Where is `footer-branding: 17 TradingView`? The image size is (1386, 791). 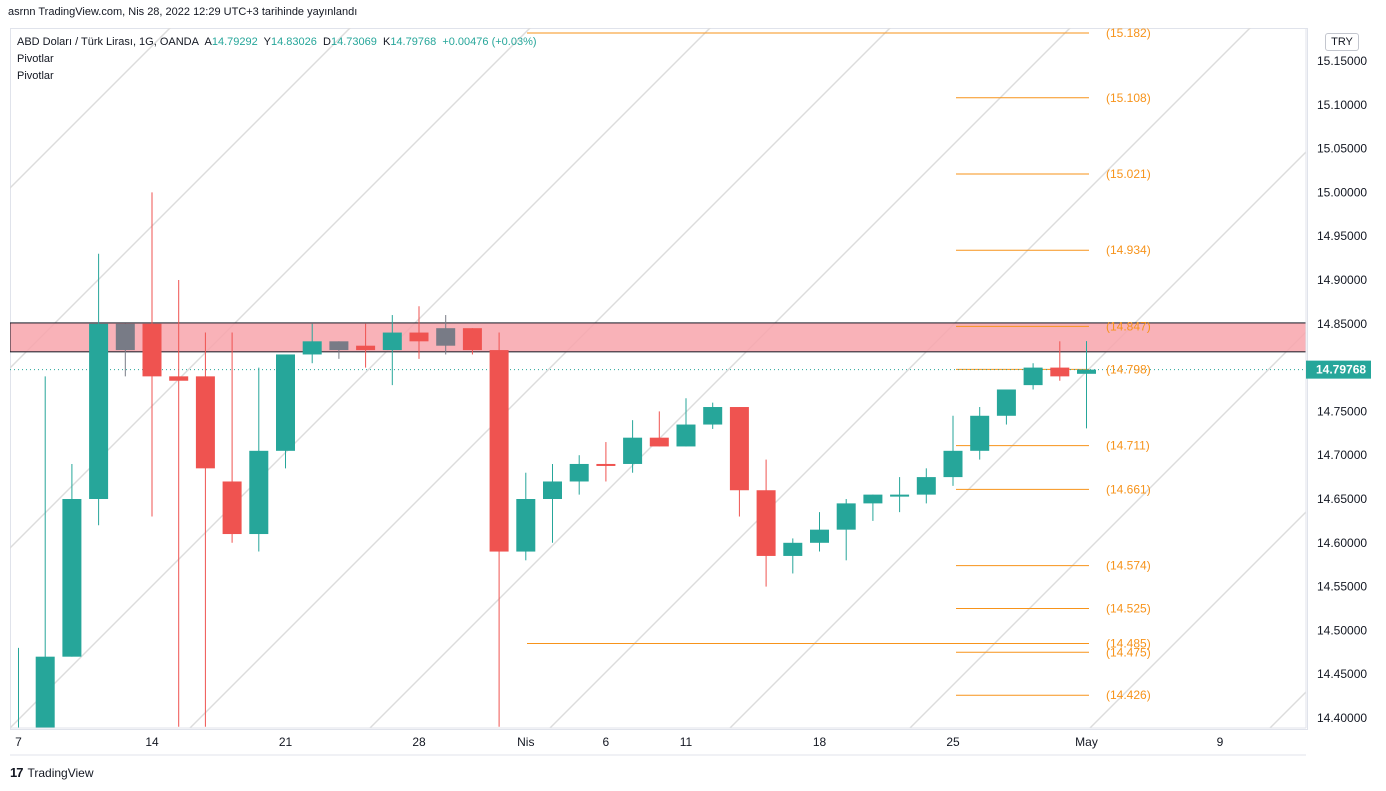
footer-branding: 17 TradingView is located at coordinates (52, 772).